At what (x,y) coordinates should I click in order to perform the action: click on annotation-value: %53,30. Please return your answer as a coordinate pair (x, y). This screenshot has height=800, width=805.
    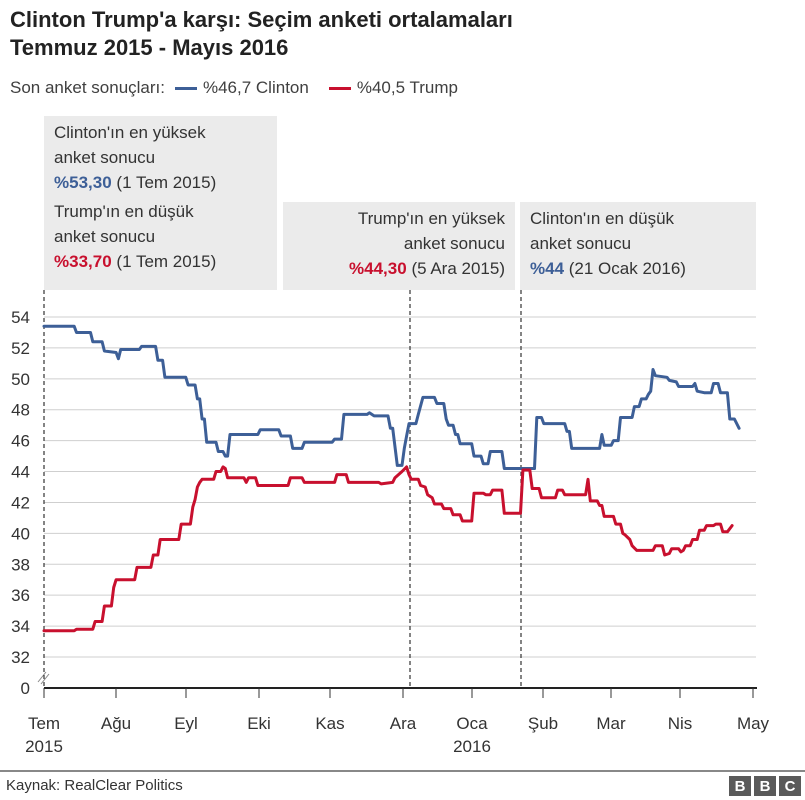
    Looking at the image, I should click on (83, 182).